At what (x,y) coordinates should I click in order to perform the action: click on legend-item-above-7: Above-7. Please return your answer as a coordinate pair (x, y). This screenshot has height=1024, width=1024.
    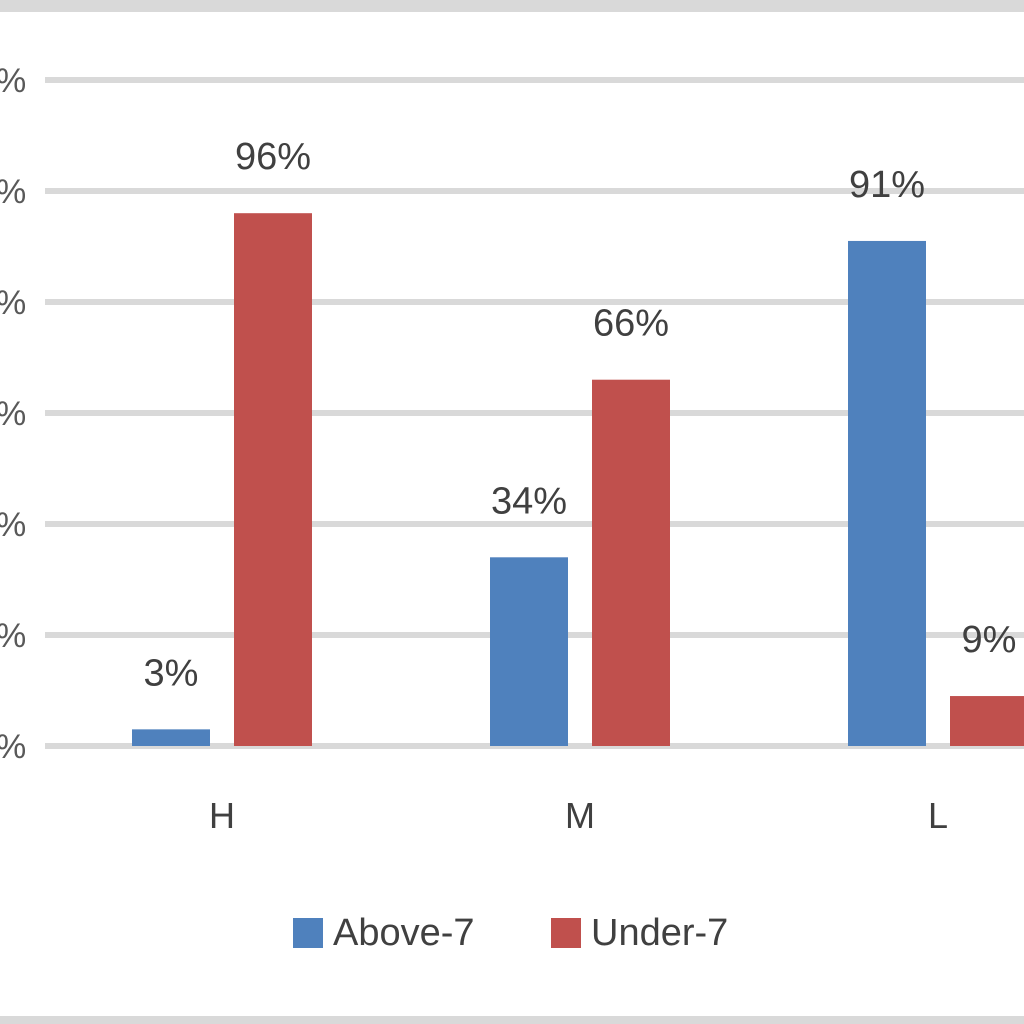
    Looking at the image, I should click on (384, 933).